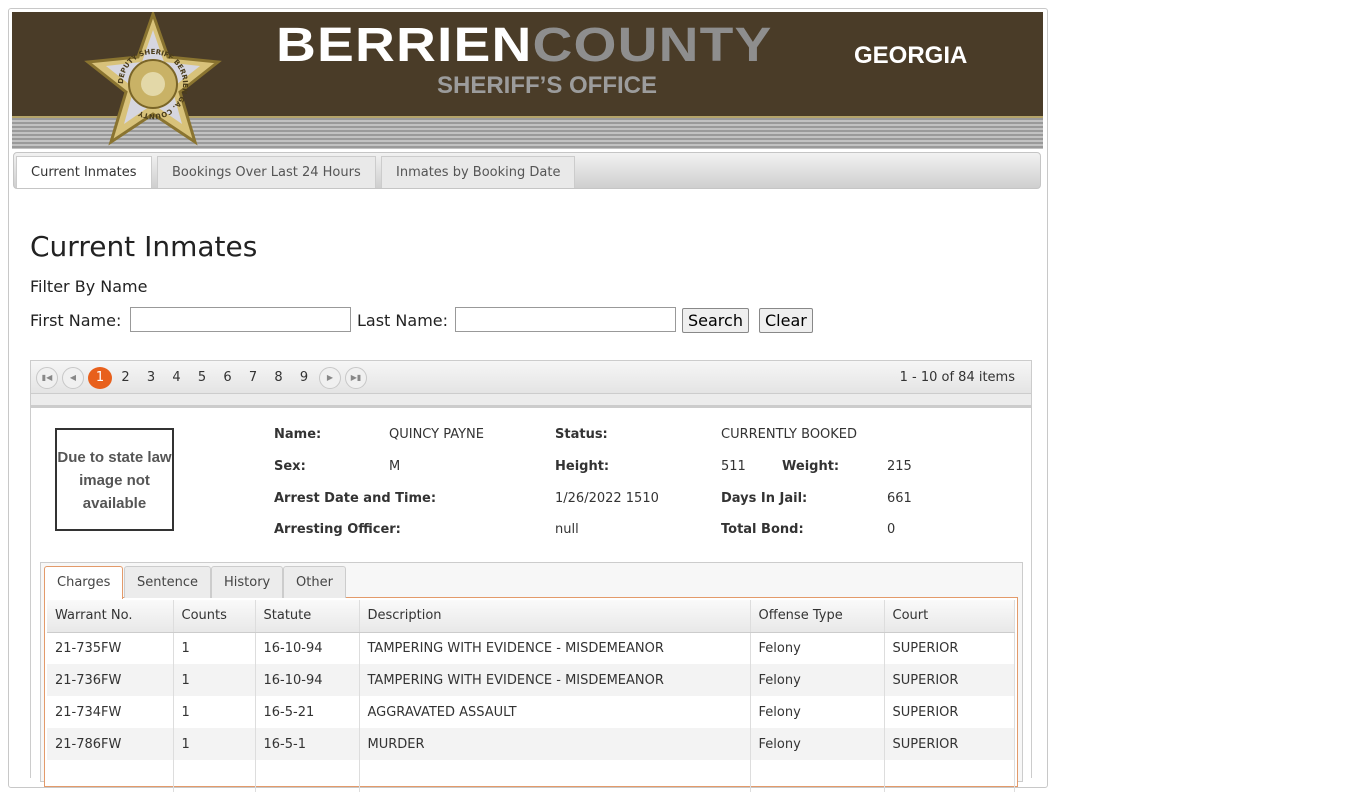 This screenshot has width=1366, height=792. What do you see at coordinates (355, 498) in the screenshot?
I see `arrest-label: Arrest Date and Time:` at bounding box center [355, 498].